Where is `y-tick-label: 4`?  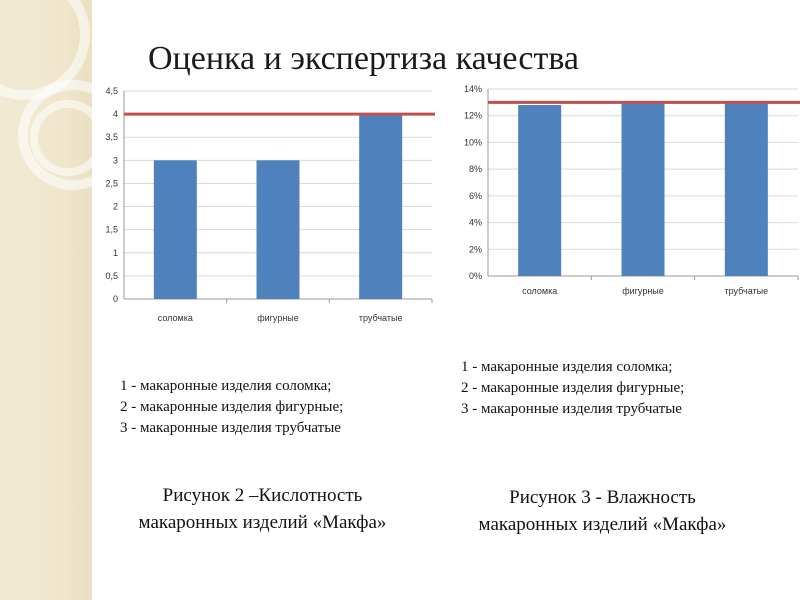 y-tick-label: 4 is located at coordinates (115, 114).